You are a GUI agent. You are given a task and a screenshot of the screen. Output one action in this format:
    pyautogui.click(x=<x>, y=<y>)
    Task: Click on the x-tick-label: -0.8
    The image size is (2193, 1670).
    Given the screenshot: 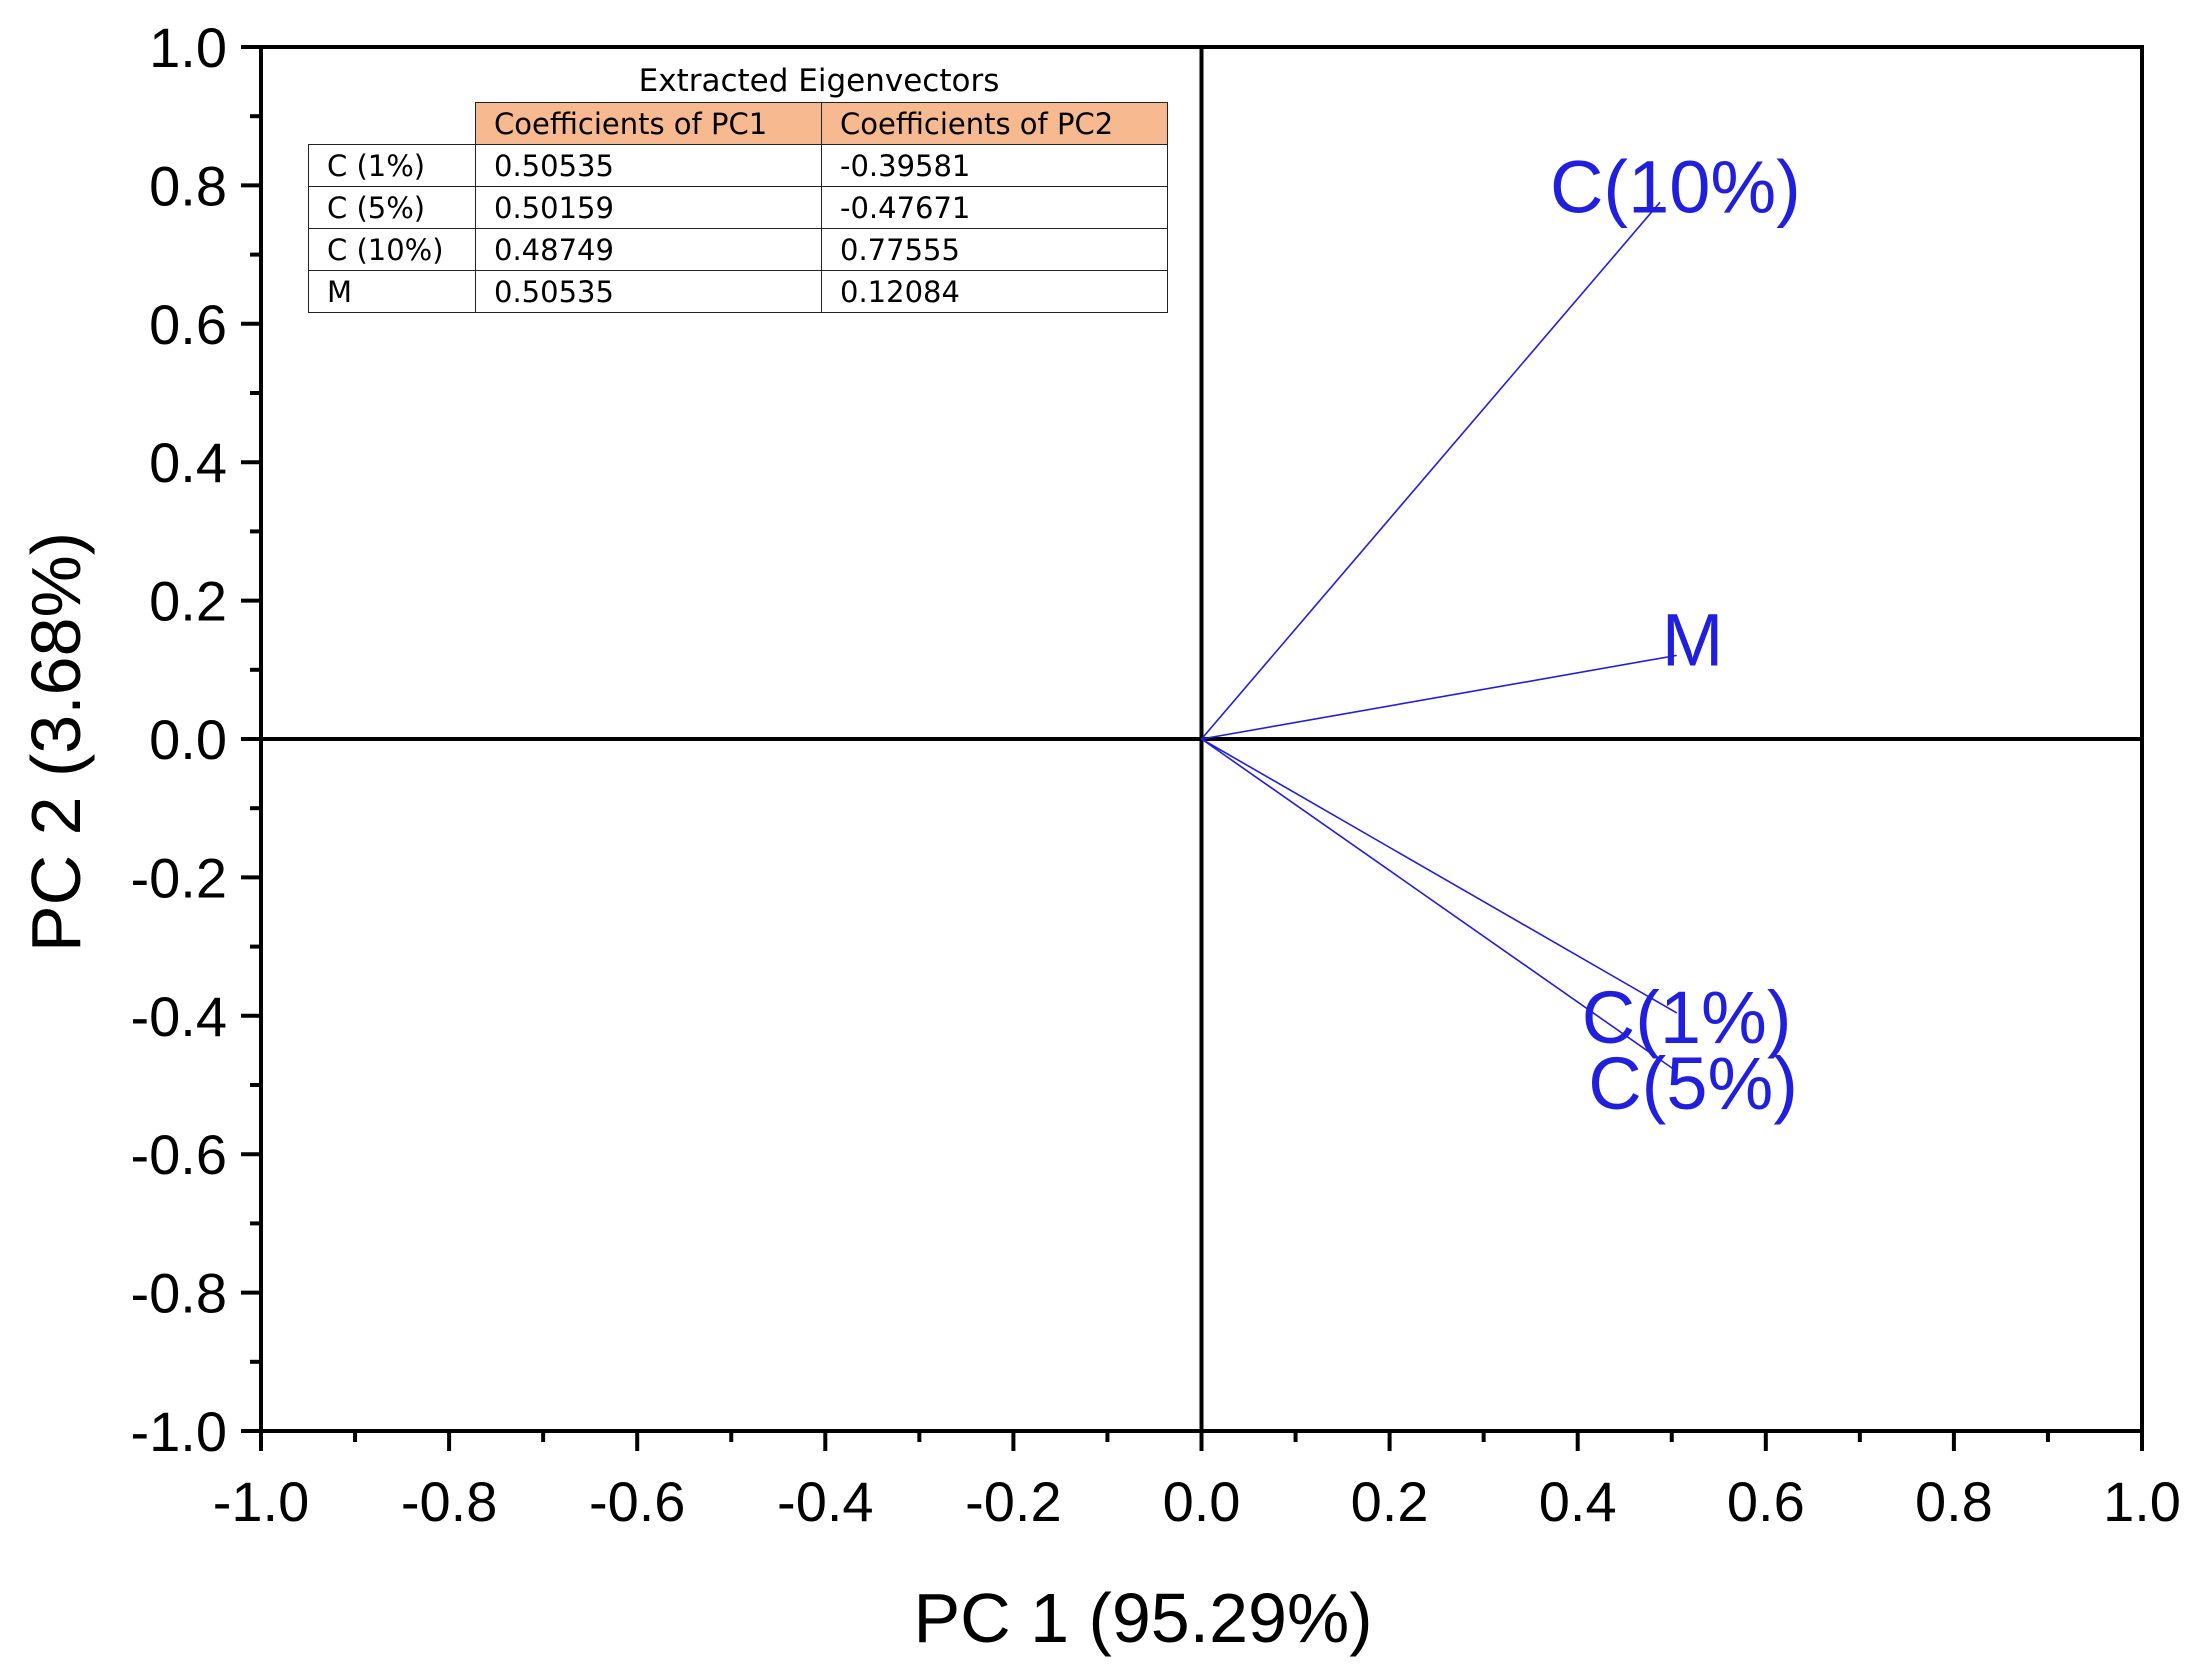 What is the action you would take?
    pyautogui.click(x=449, y=1501)
    